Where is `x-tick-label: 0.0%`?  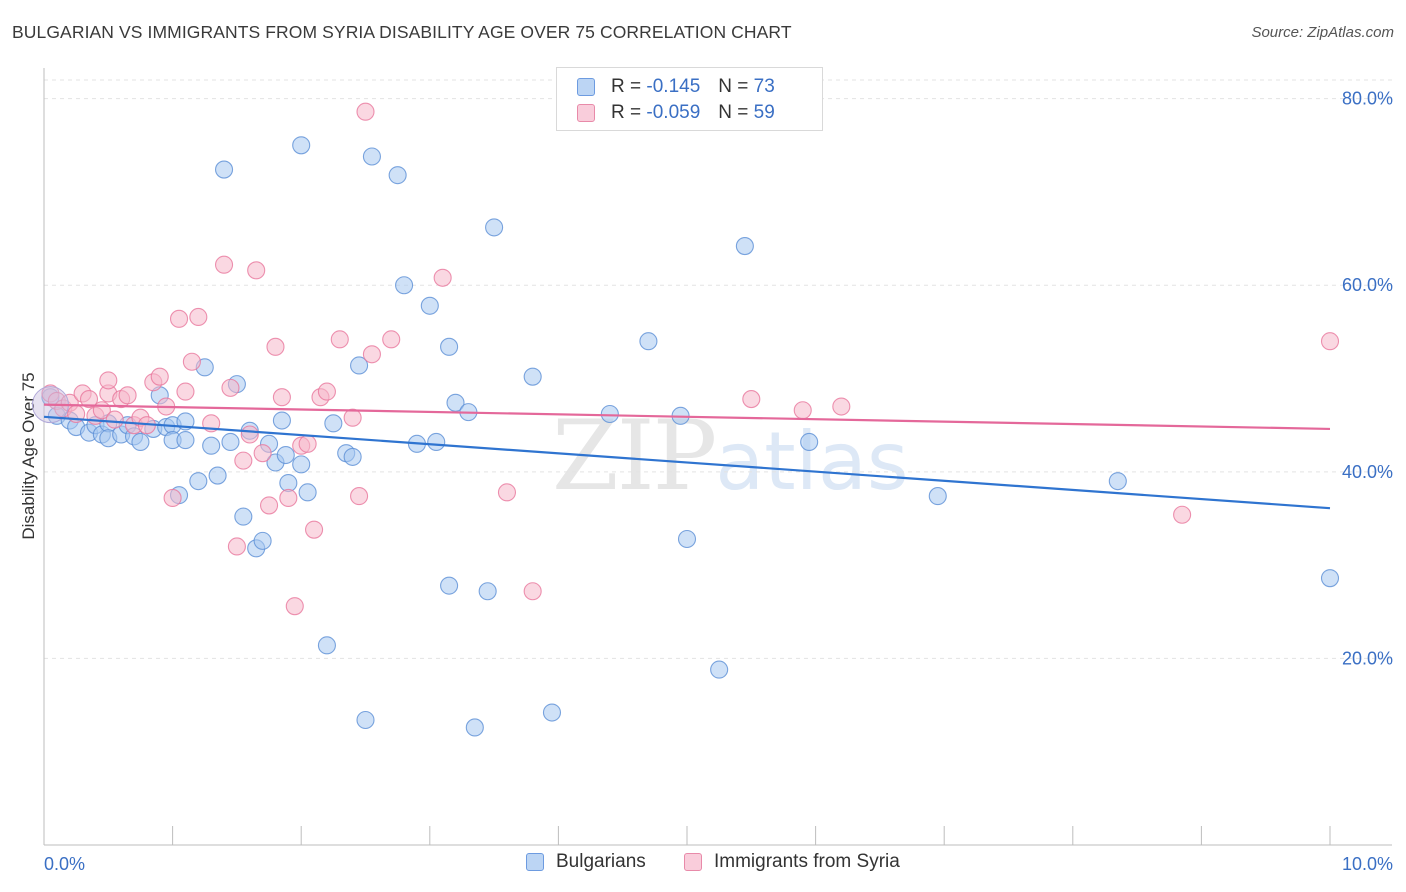
x-tick-label: 0.0% is located at coordinates (64, 864).